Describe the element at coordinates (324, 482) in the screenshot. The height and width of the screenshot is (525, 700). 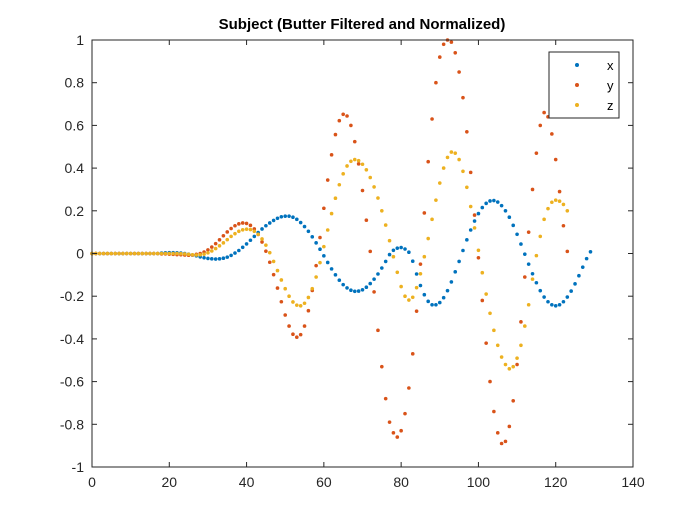
I see `x-tick-label: 60` at that location.